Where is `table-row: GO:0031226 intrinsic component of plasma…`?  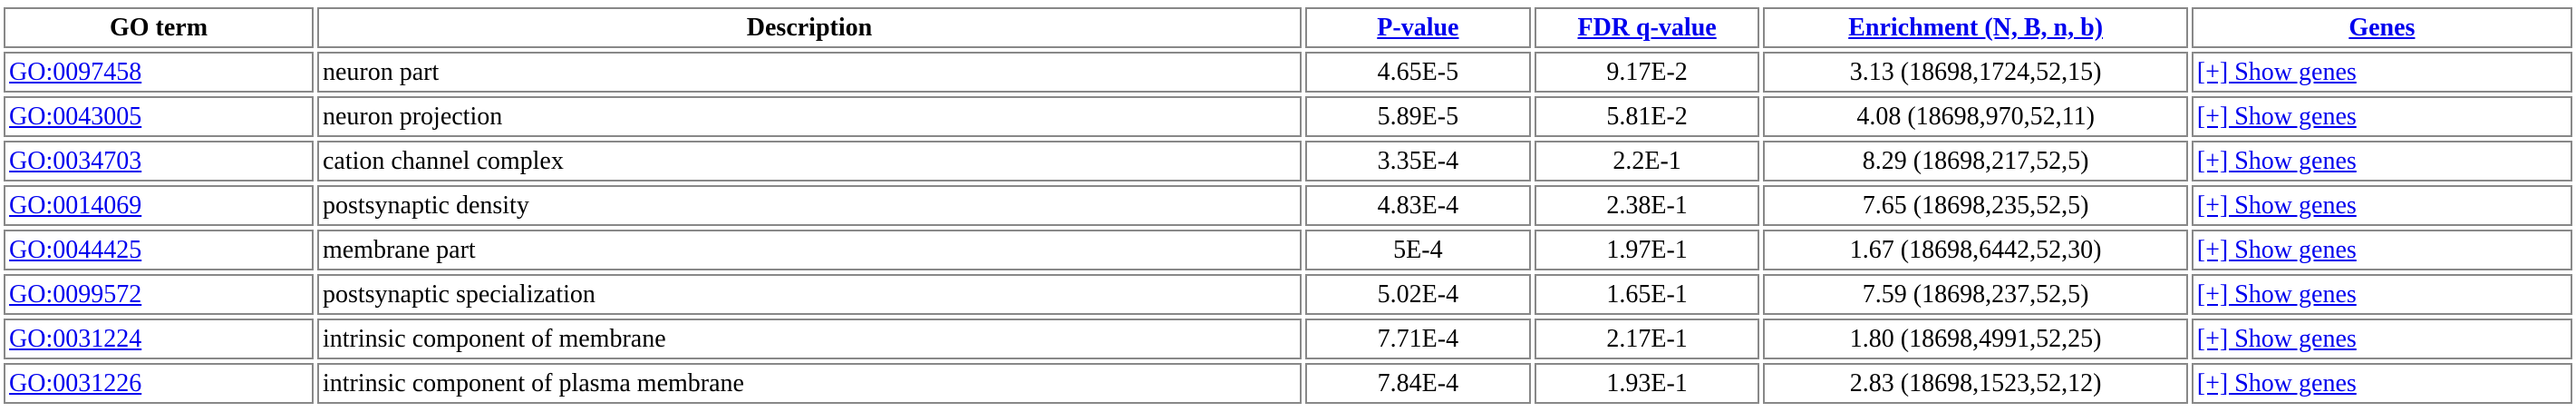
table-row: GO:0031226 intrinsic component of plasma… is located at coordinates (1288, 383).